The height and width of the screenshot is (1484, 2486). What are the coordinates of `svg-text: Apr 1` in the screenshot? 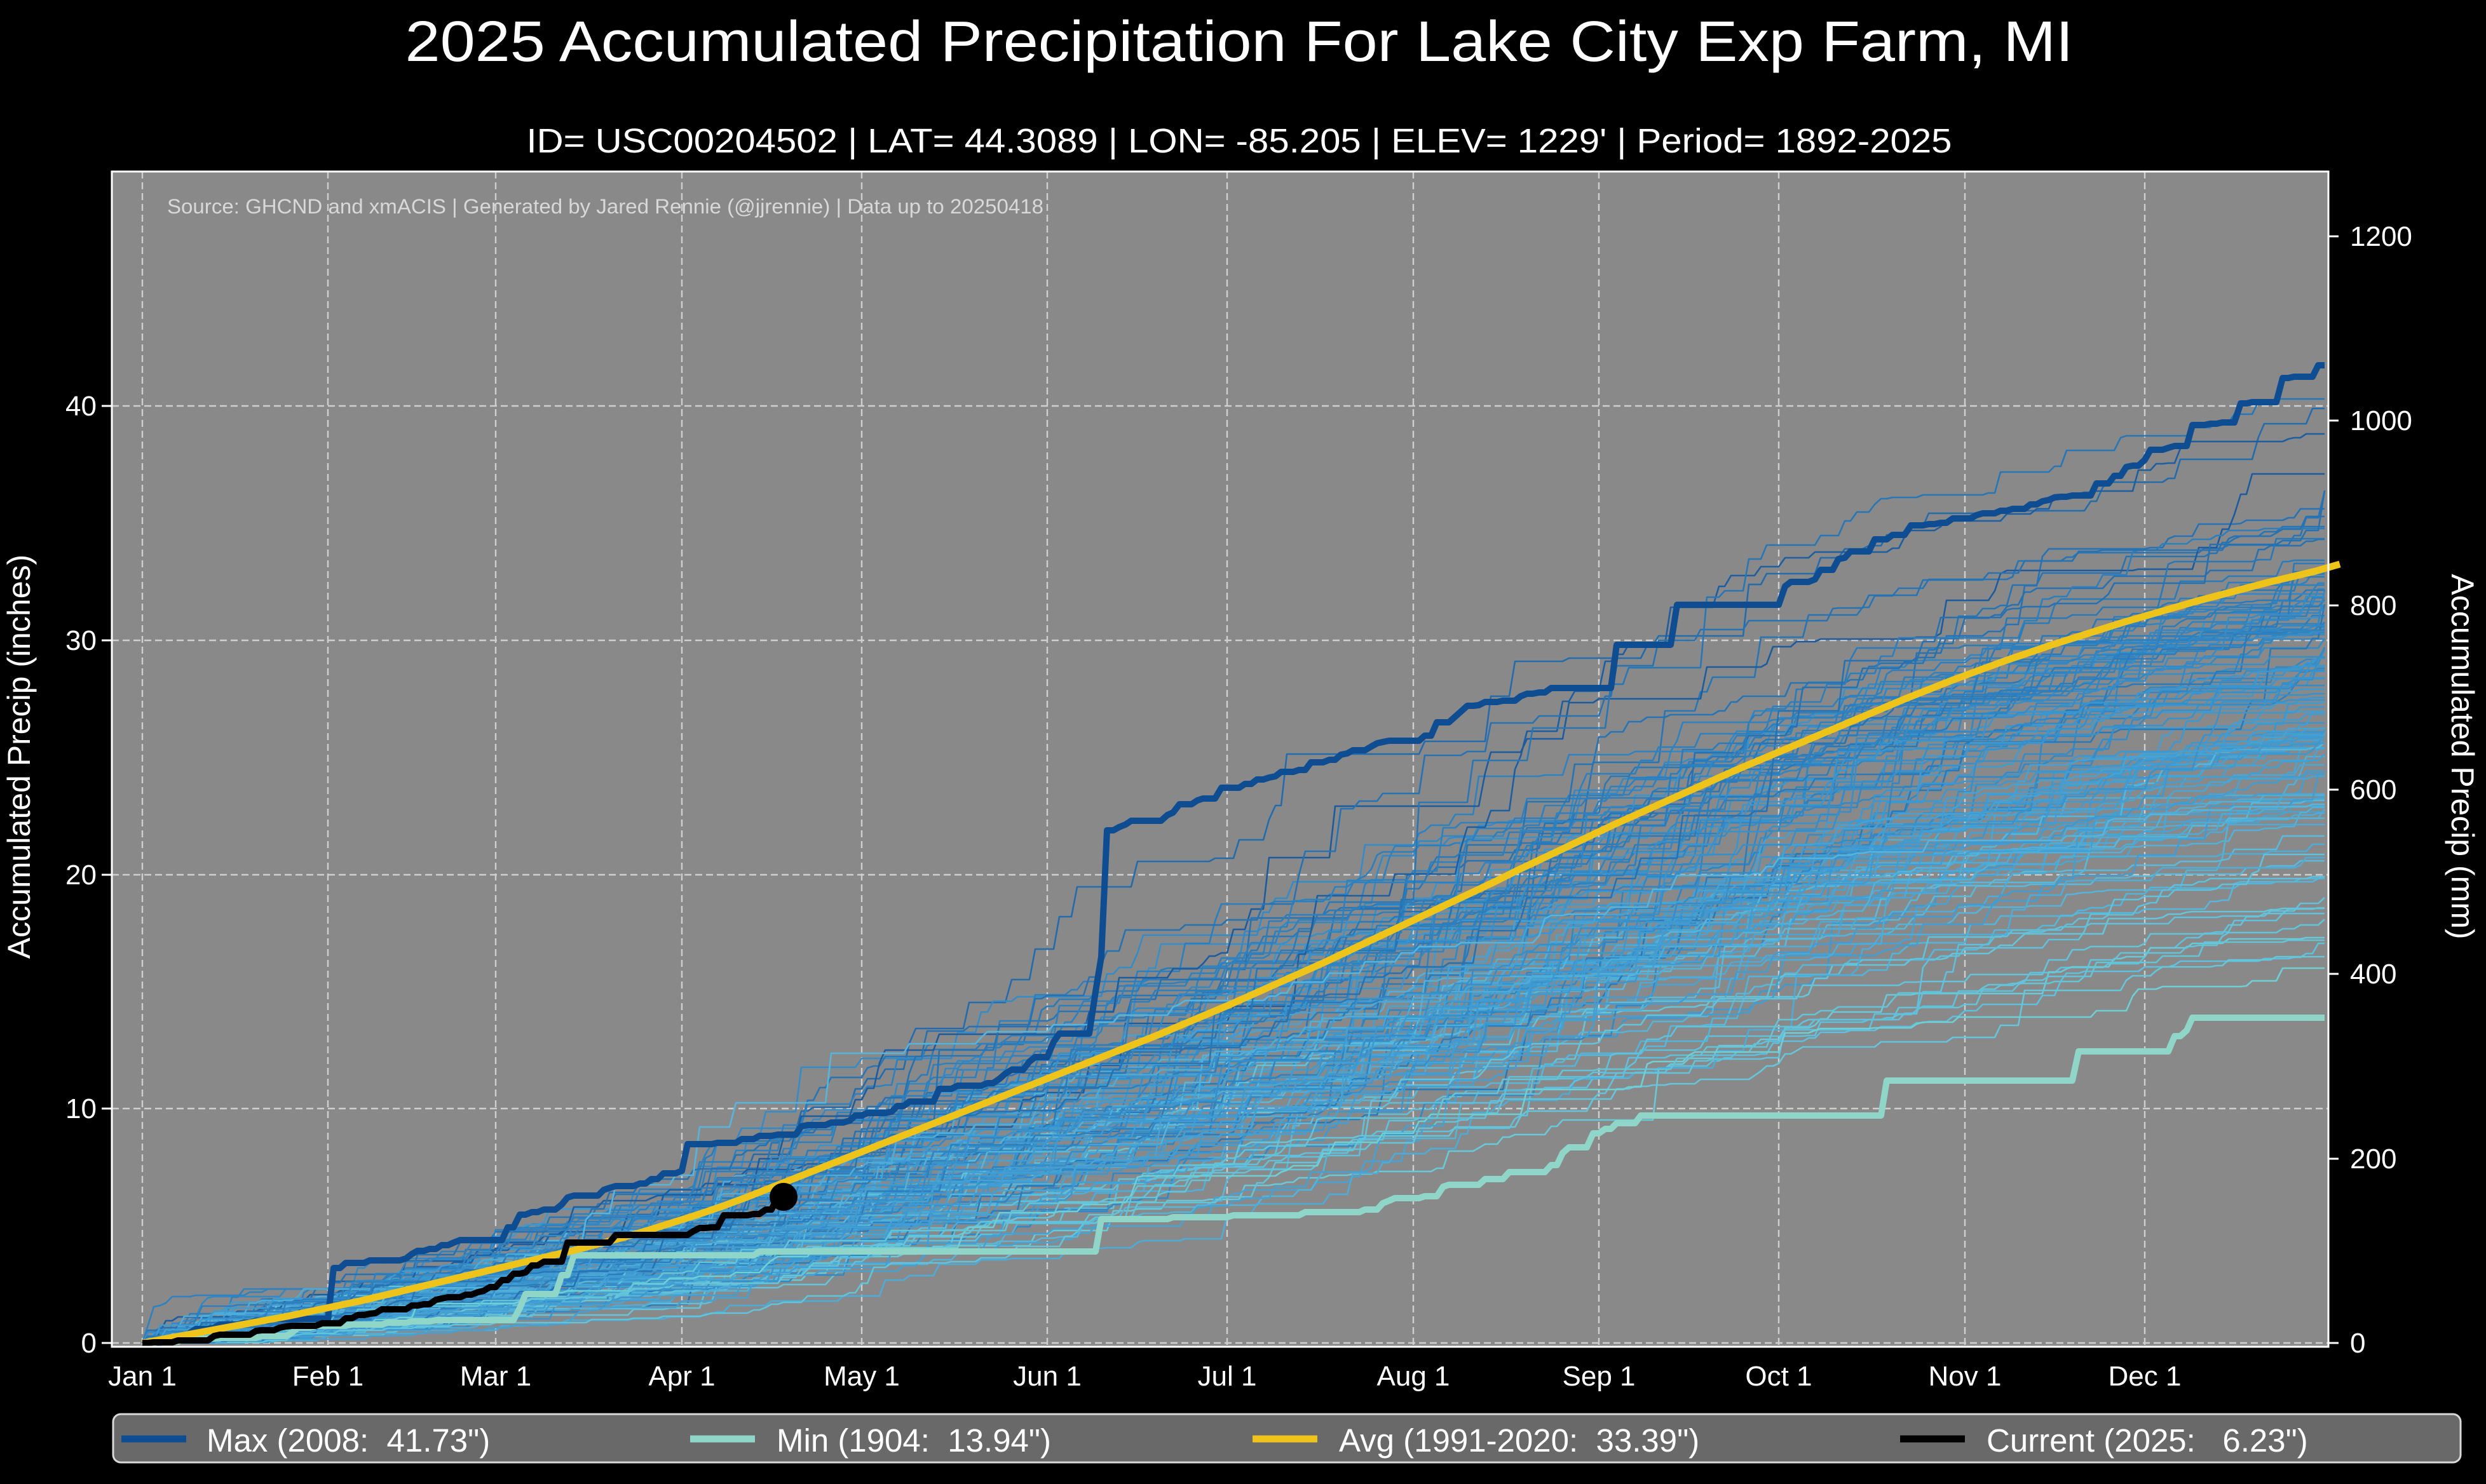 It's located at (681, 1376).